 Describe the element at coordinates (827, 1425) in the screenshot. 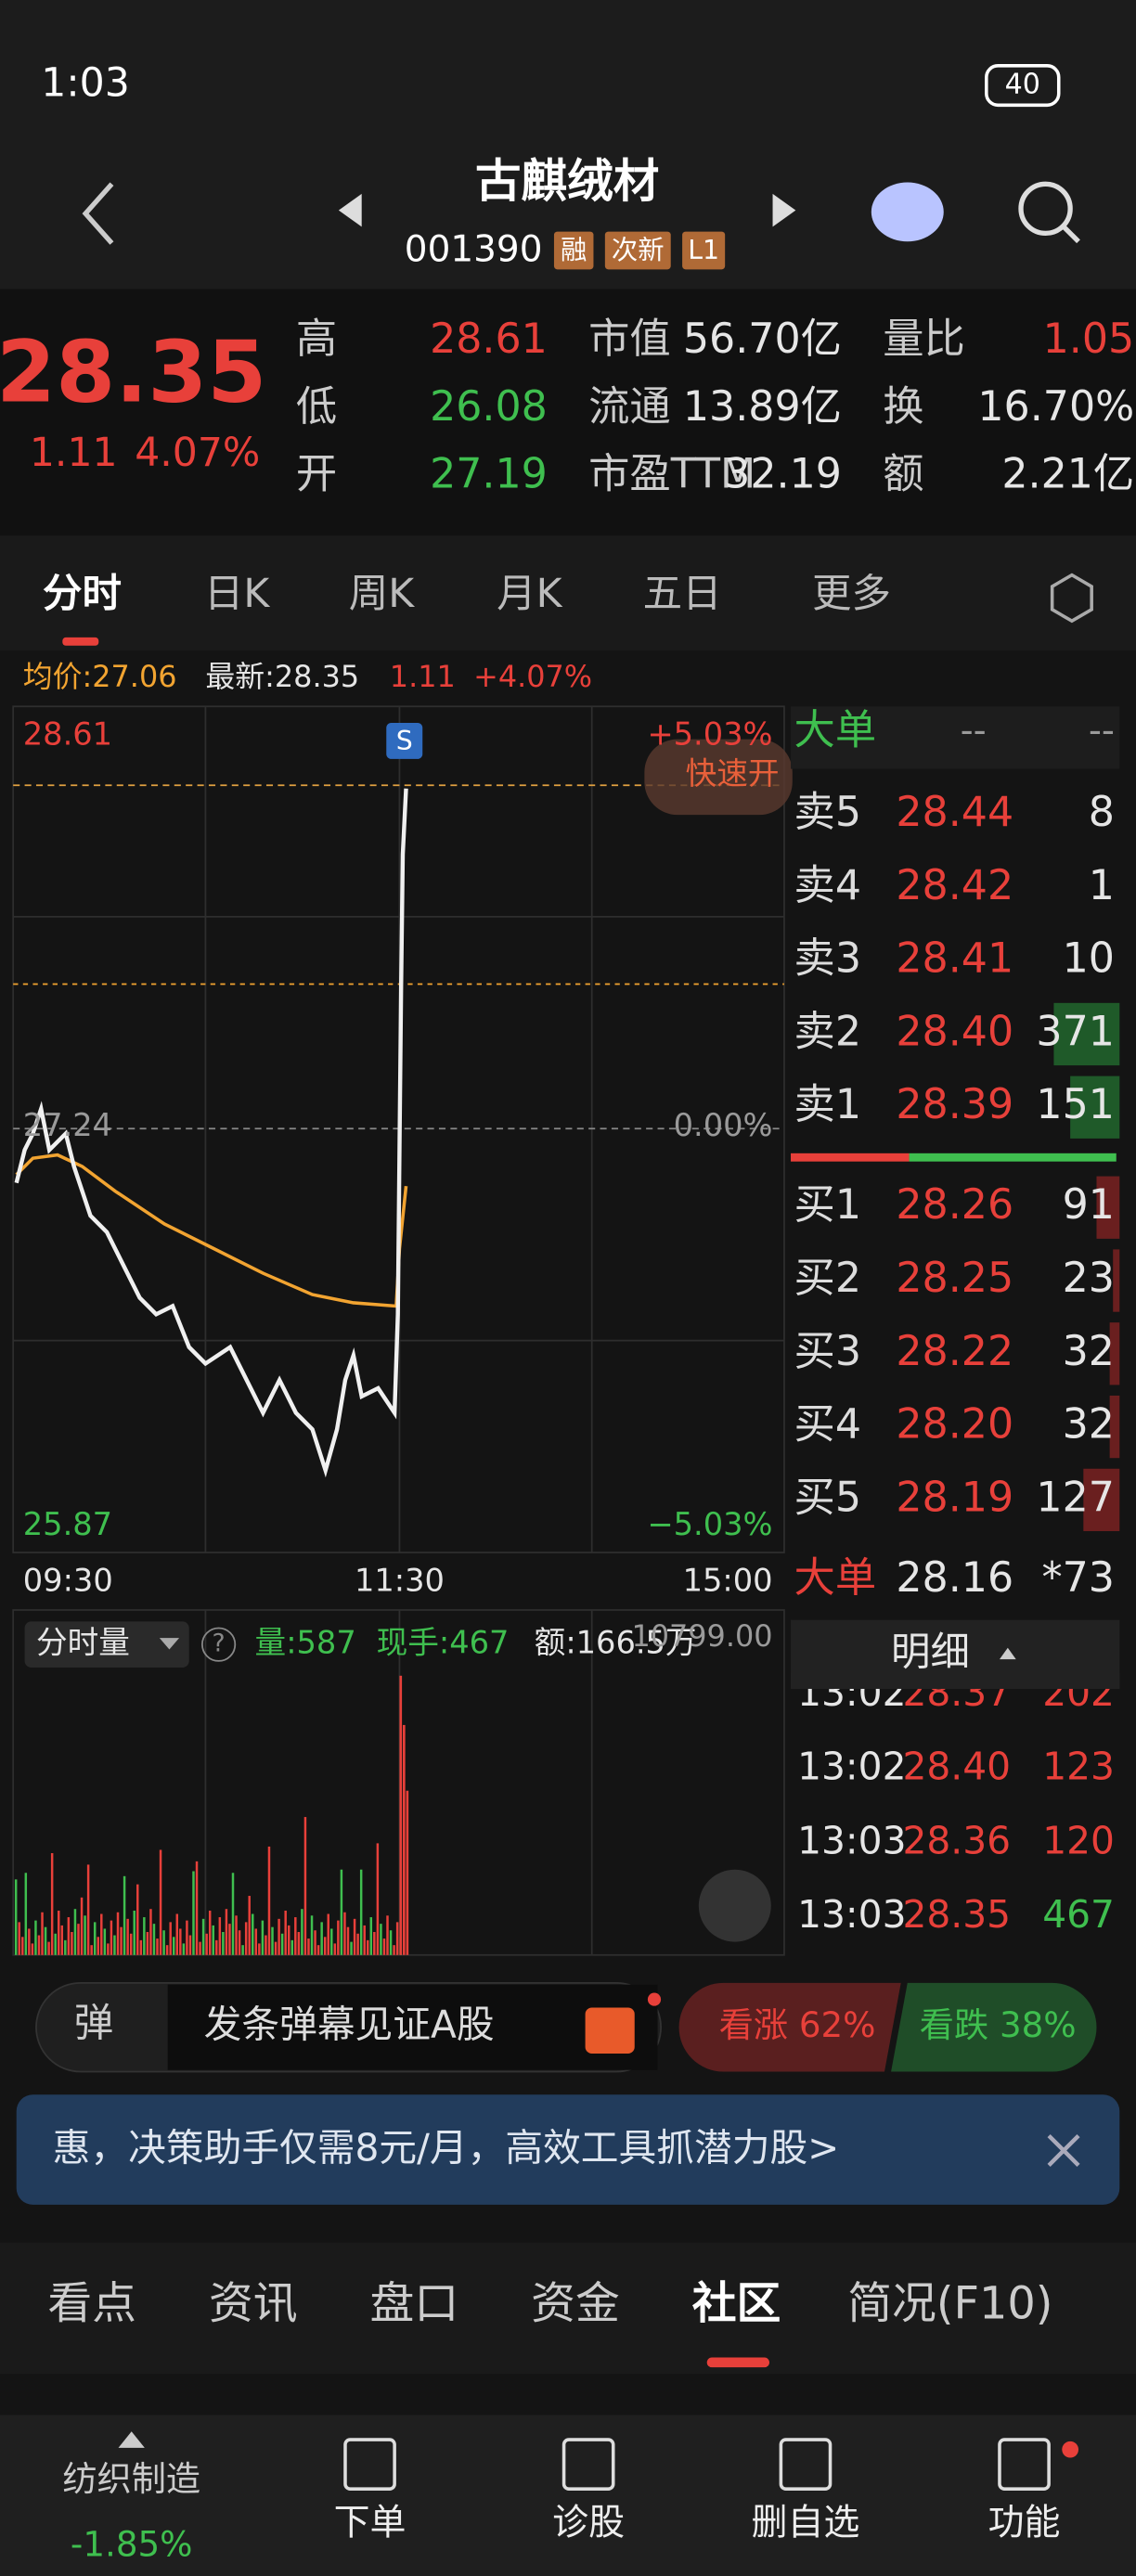

I see `book-side: 买4` at that location.